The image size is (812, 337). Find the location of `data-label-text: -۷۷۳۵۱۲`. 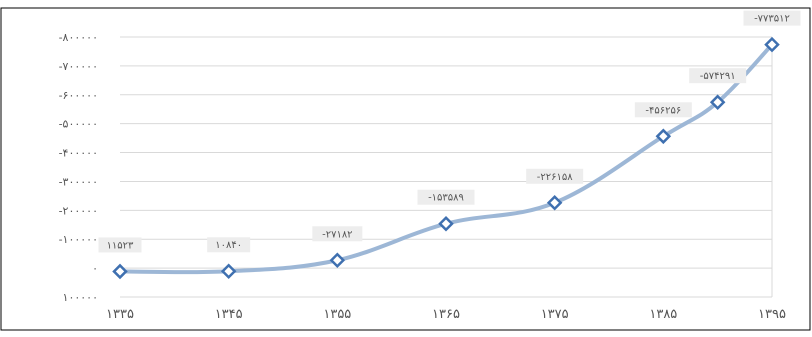

data-label-text: -۷۷۳۵۱۲ is located at coordinates (772, 19).